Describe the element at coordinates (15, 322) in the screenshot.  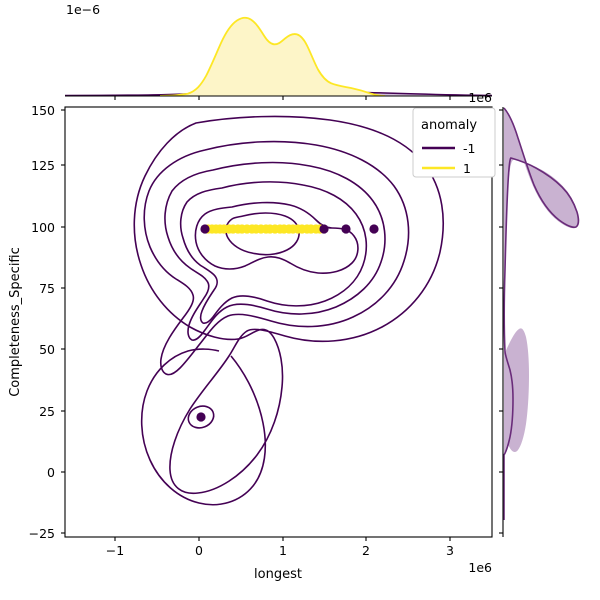
I see `y-axis-label: Completeness_Specific` at that location.